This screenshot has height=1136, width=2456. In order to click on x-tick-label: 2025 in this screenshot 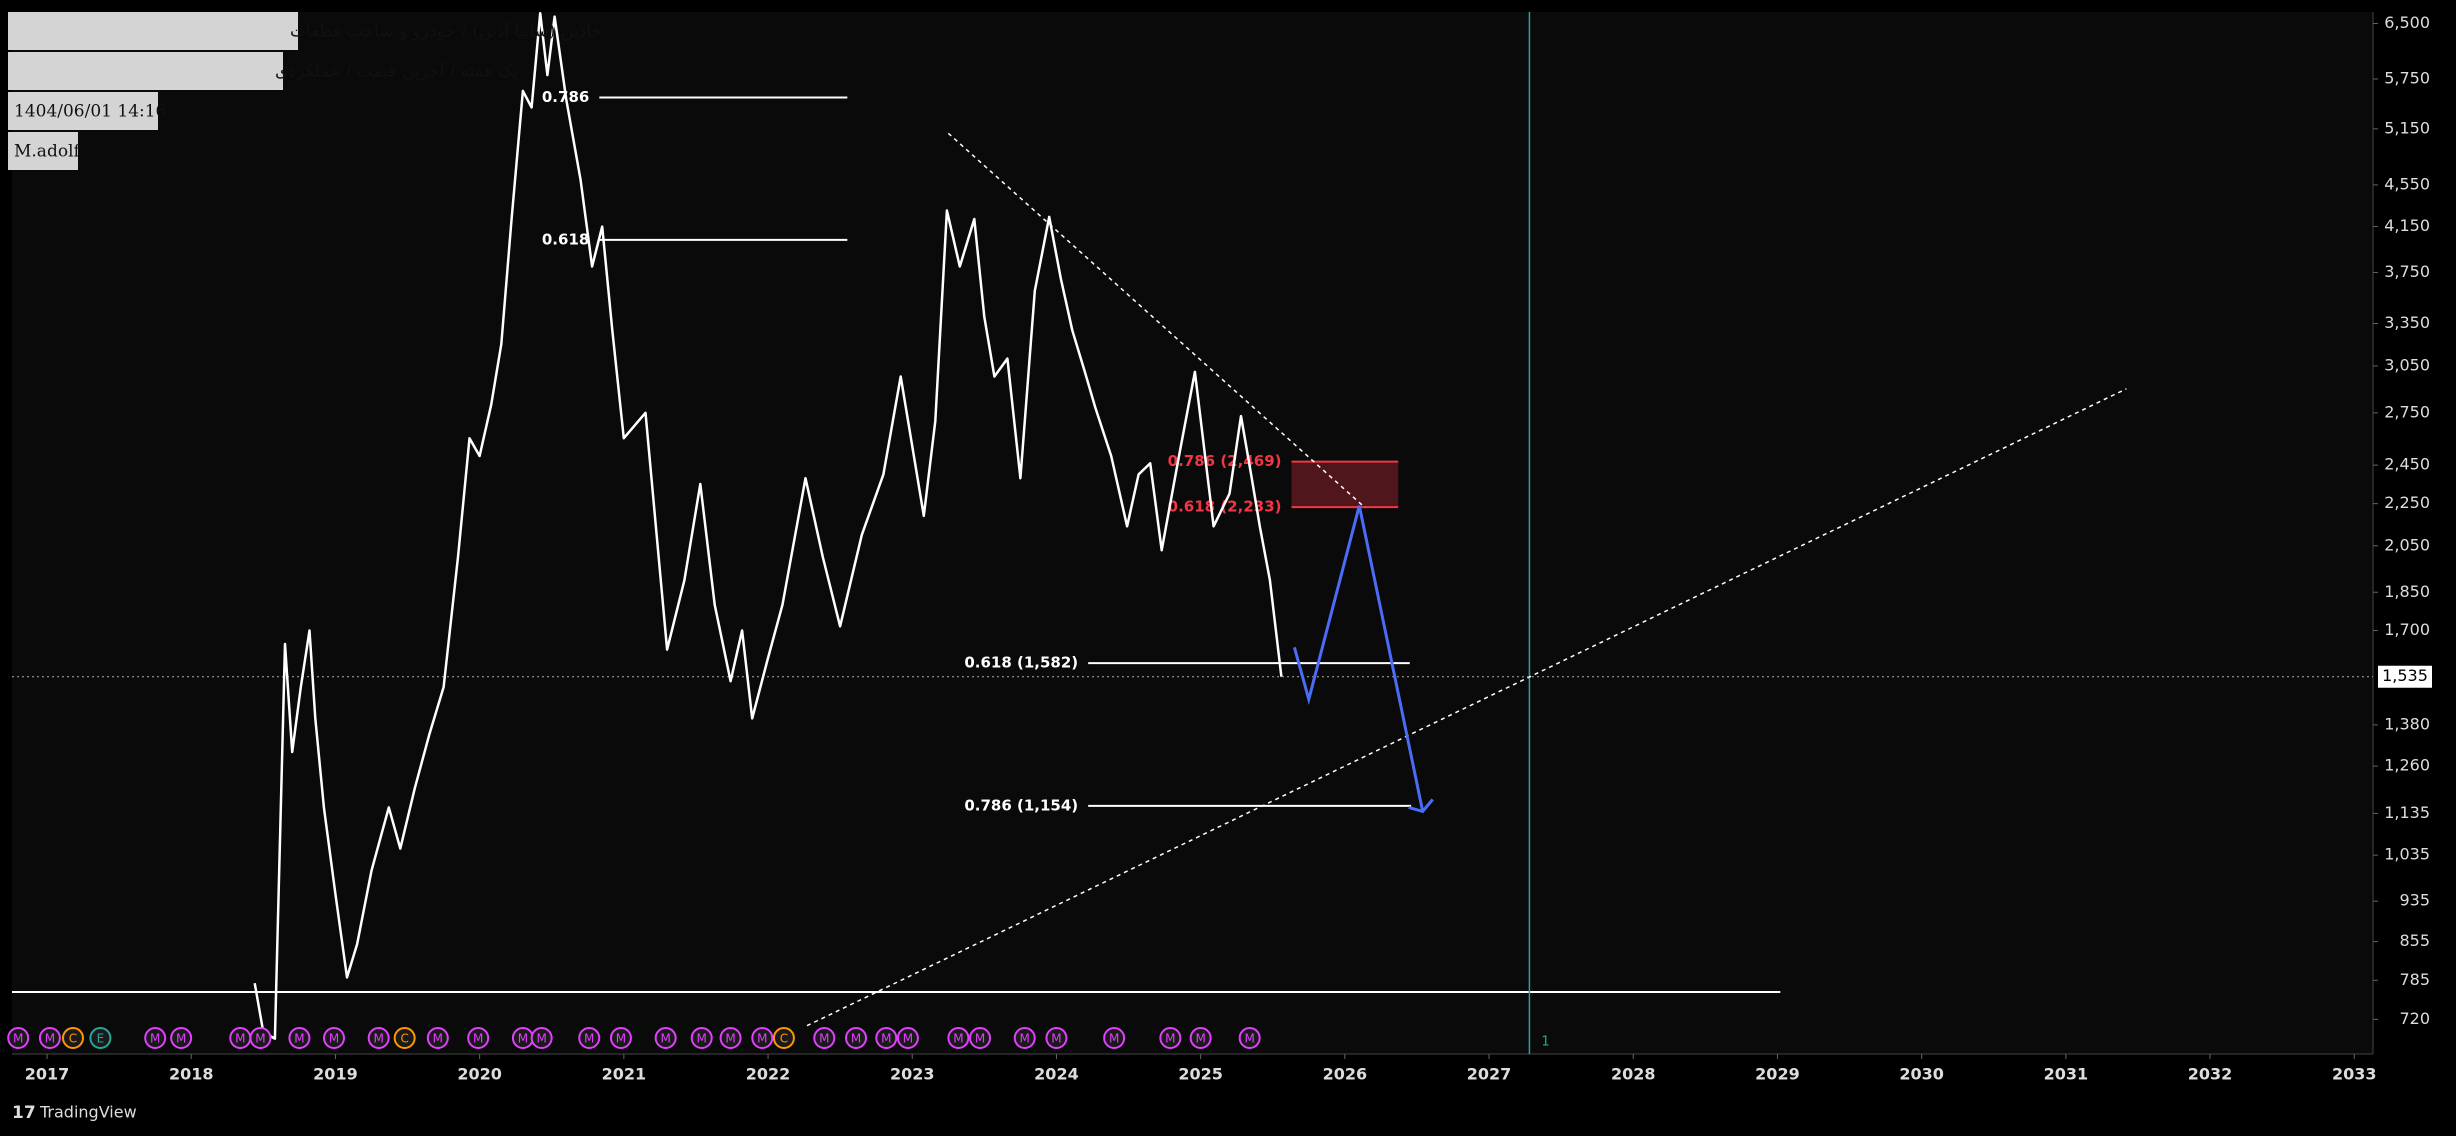, I will do `click(1200, 1074)`.